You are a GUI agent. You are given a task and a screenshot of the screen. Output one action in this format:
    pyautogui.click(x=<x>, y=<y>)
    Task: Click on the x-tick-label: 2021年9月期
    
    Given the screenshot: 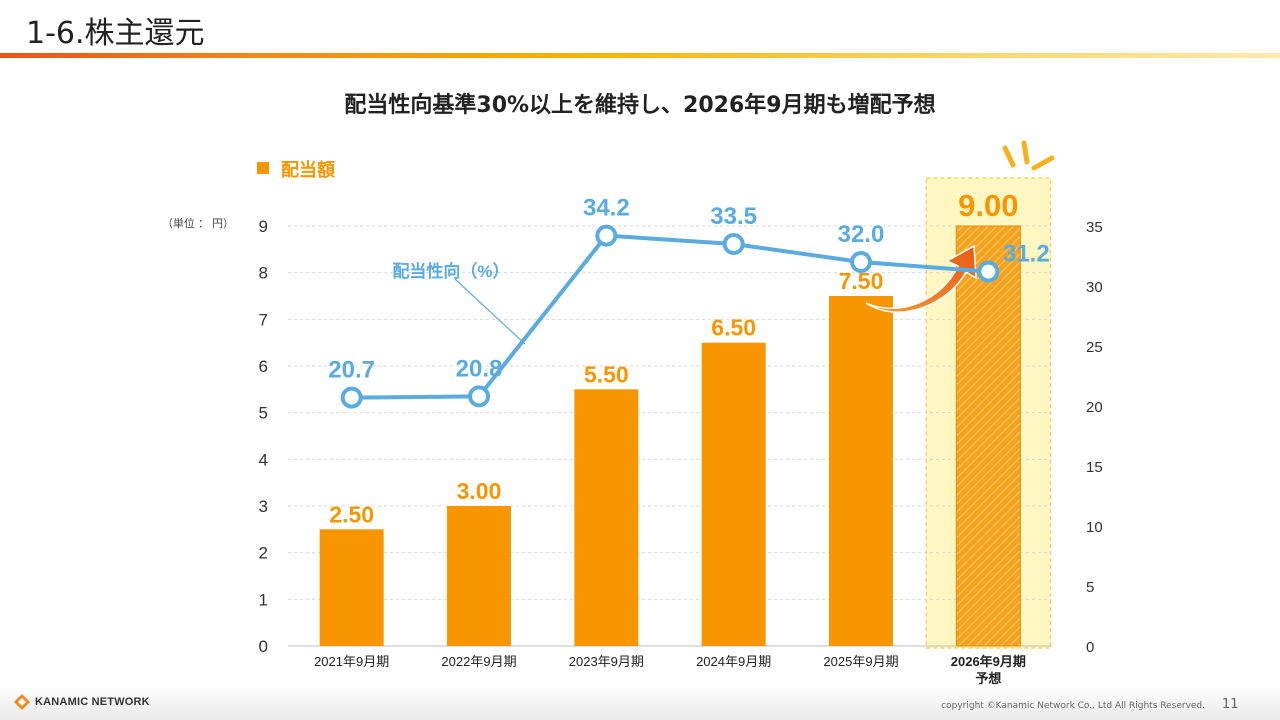 What is the action you would take?
    pyautogui.click(x=351, y=661)
    